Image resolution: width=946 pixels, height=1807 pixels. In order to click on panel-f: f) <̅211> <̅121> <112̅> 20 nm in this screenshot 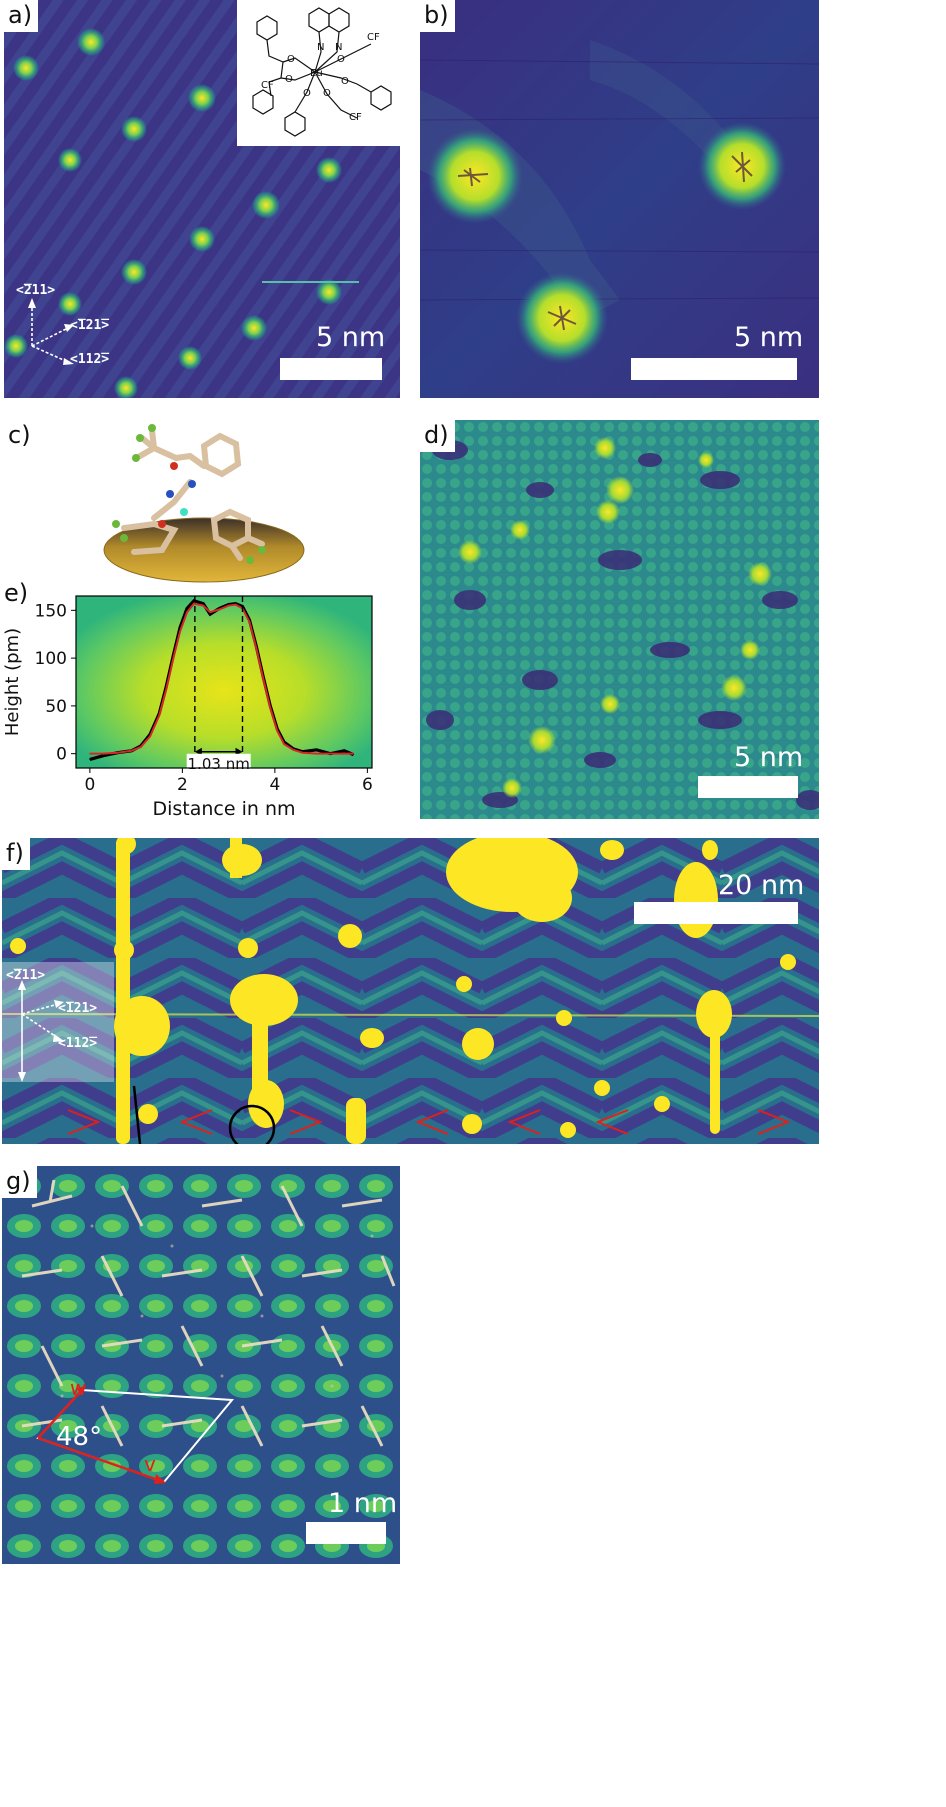, I will do `click(410, 991)`.